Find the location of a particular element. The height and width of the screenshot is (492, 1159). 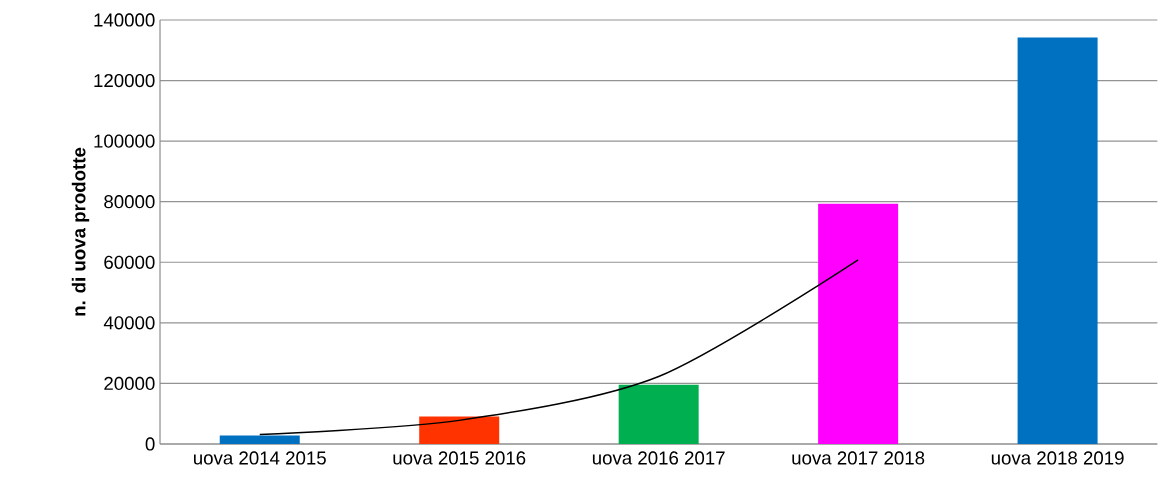

y-tick-label: 60000 is located at coordinates (129, 262).